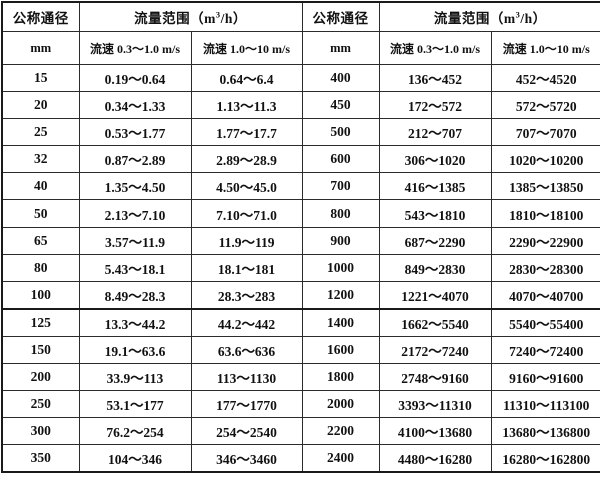 The height and width of the screenshot is (482, 600). What do you see at coordinates (435, 186) in the screenshot?
I see `cell-low-right: 416～1385` at bounding box center [435, 186].